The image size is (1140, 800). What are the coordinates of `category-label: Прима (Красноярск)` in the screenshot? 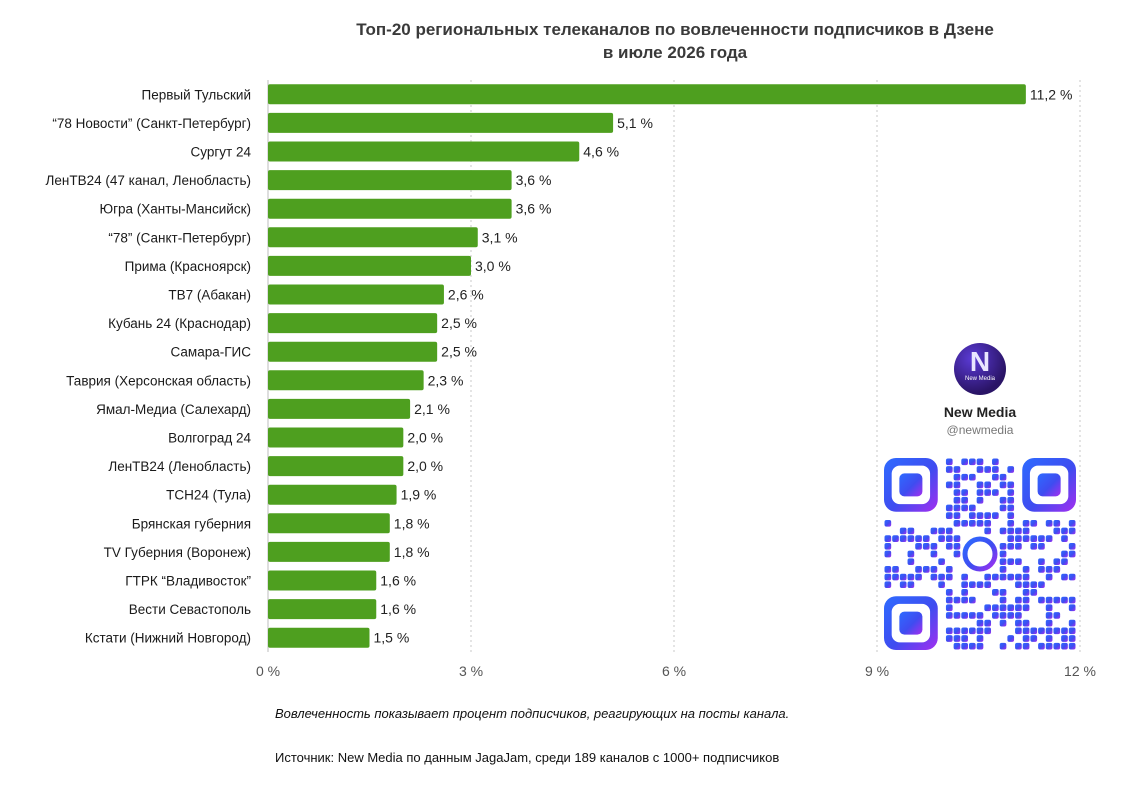 It's located at (188, 266).